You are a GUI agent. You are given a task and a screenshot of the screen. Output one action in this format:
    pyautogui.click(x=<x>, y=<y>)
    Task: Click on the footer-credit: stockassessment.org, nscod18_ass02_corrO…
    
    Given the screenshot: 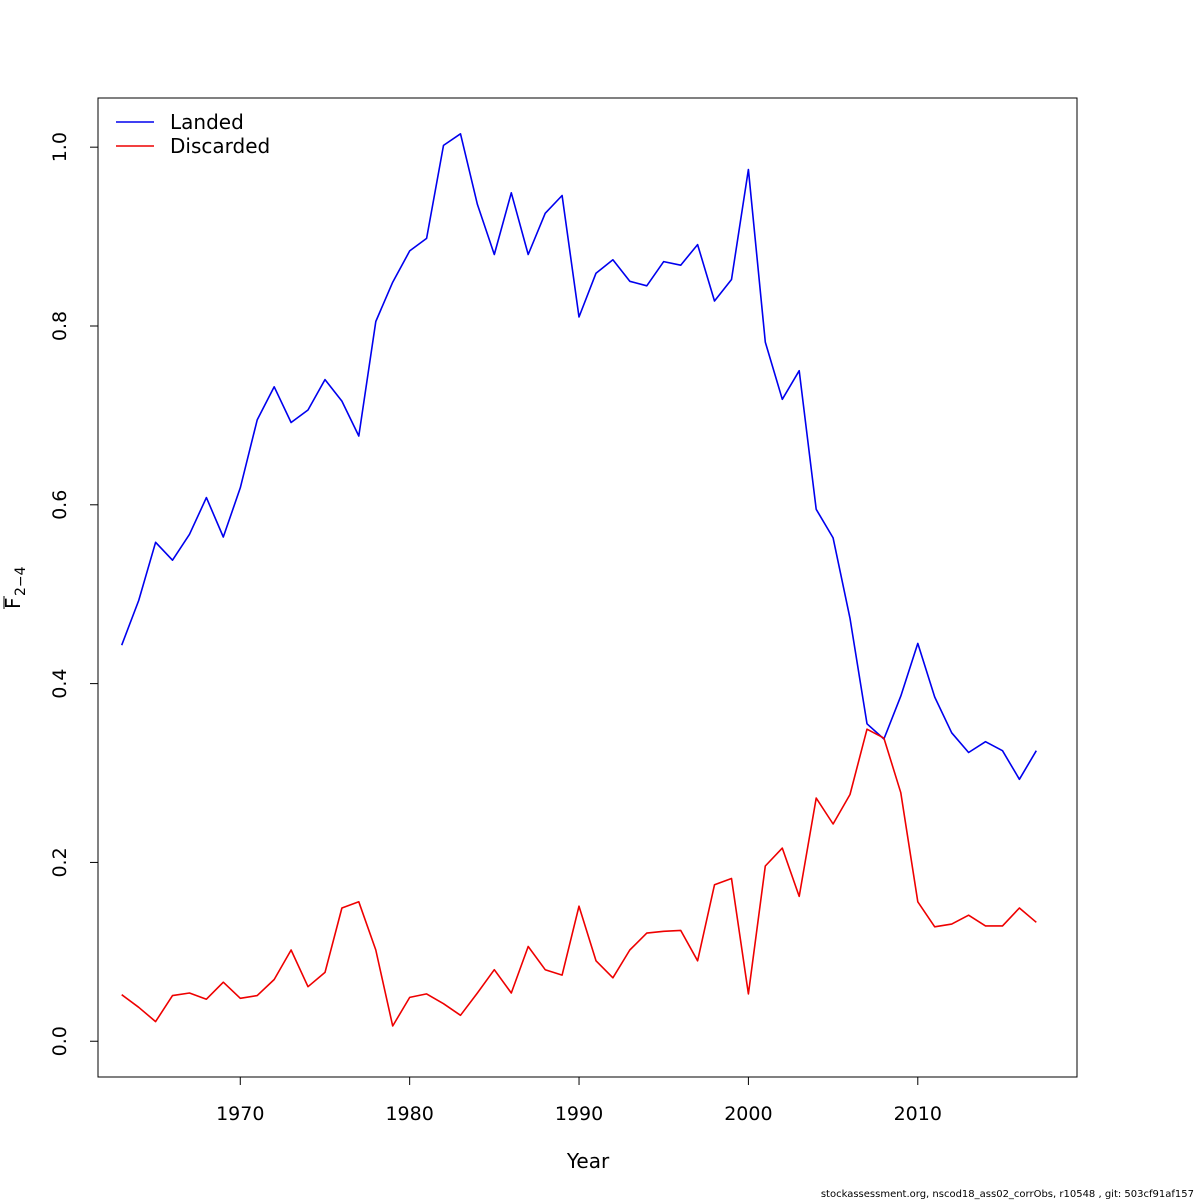 What is the action you would take?
    pyautogui.click(x=1007, y=1194)
    